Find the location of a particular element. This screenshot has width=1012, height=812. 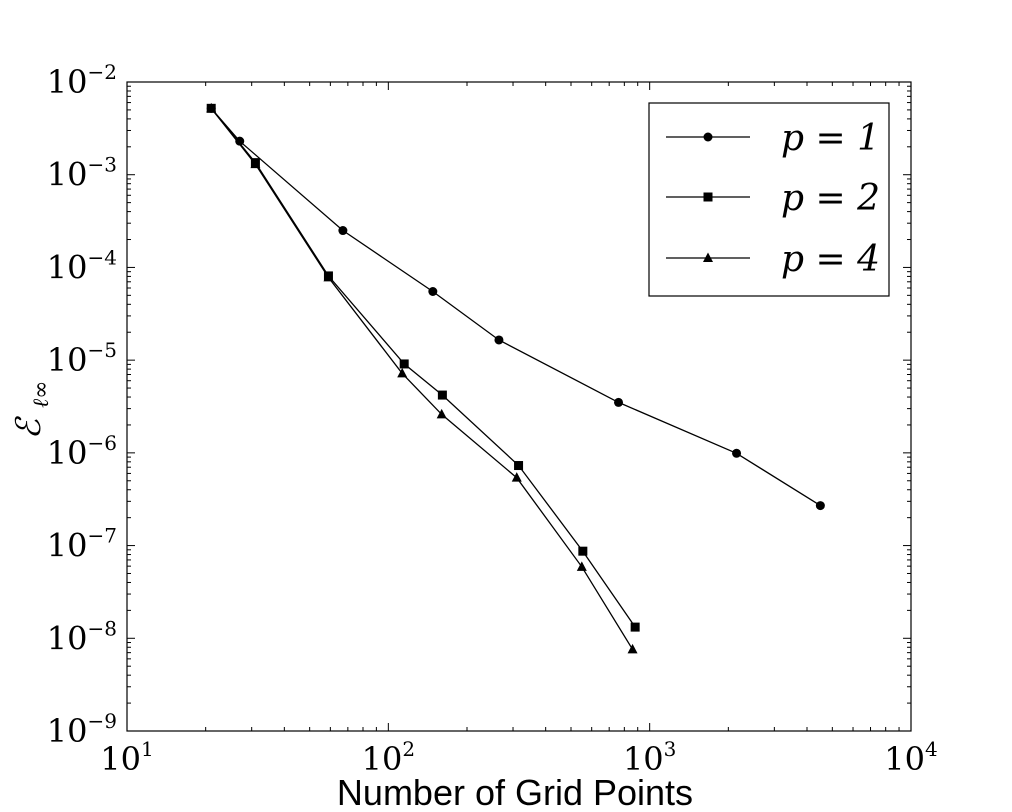

y-axis-title: ℰ ℓ∞ is located at coordinates (31, 410).